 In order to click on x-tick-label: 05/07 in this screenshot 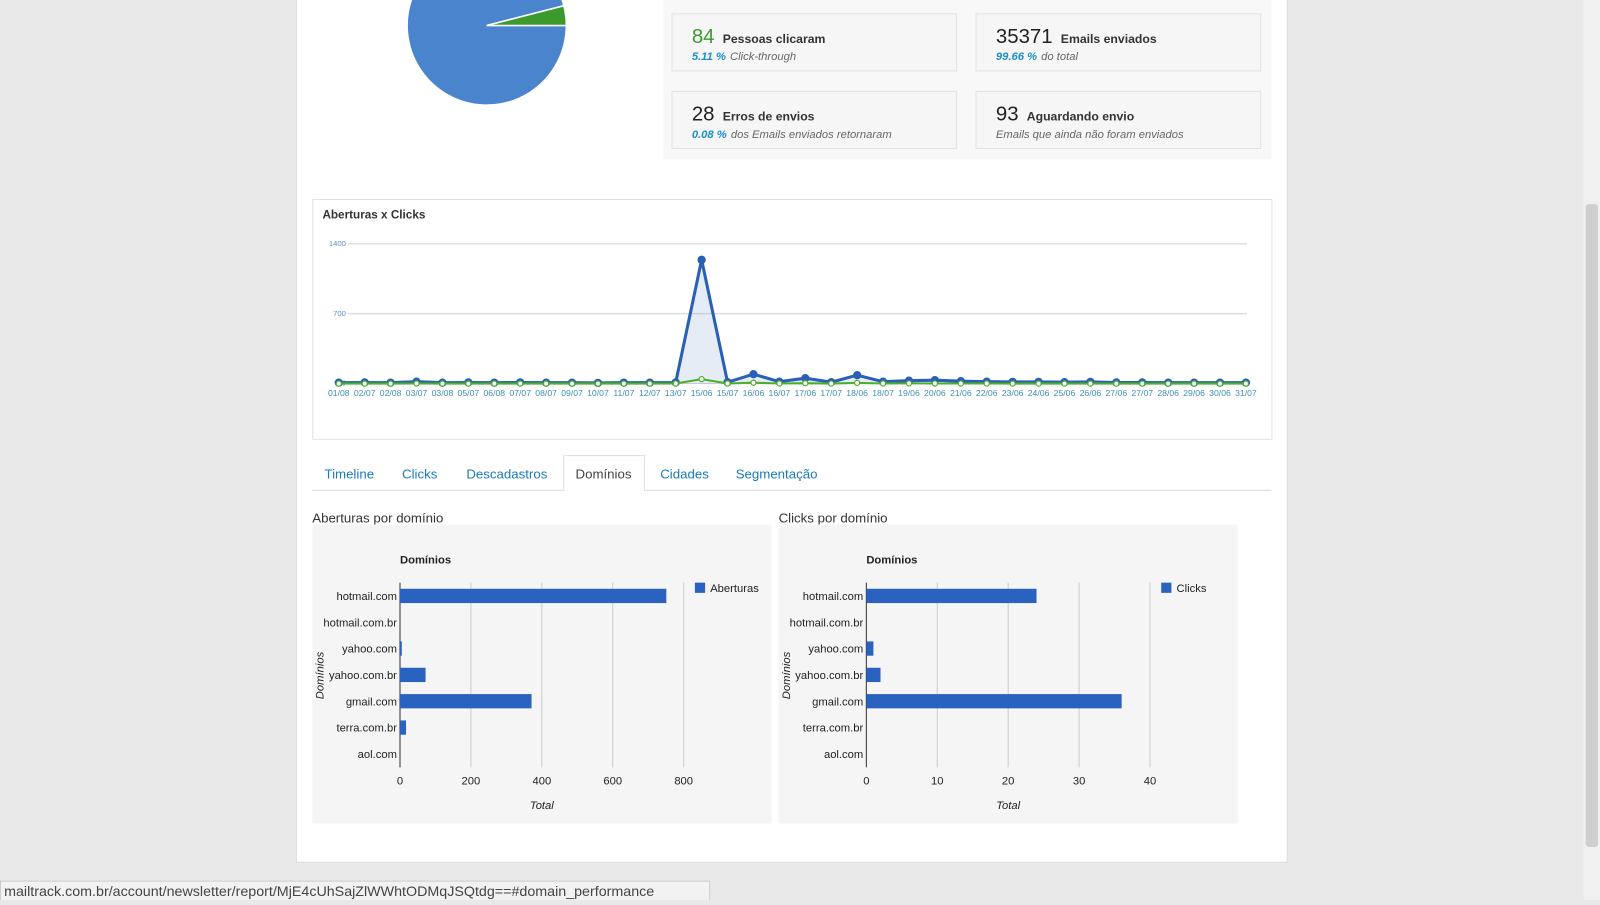, I will do `click(469, 393)`.